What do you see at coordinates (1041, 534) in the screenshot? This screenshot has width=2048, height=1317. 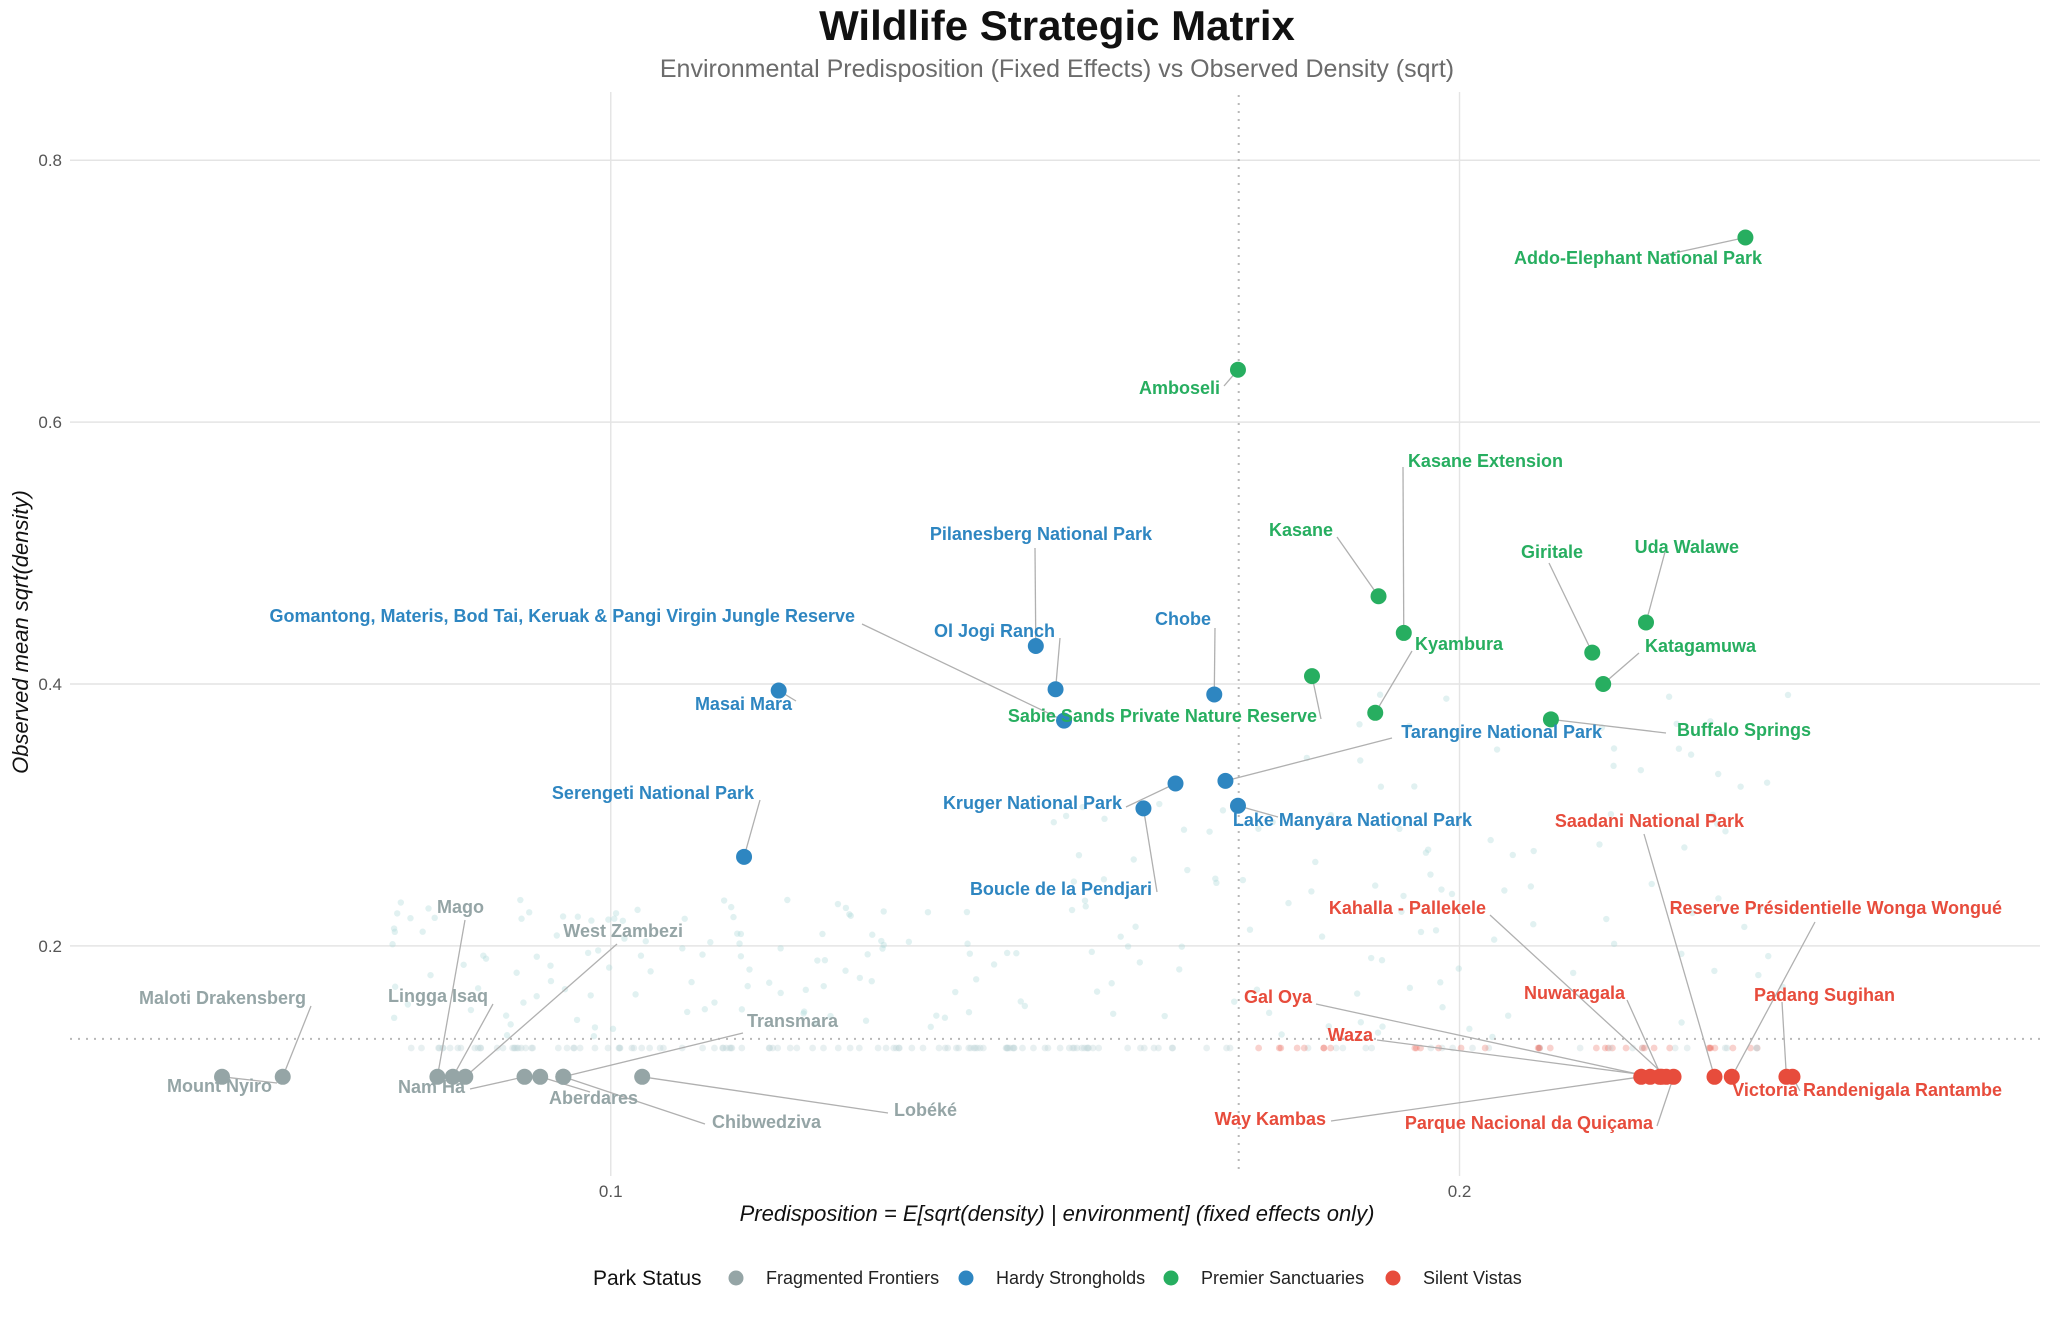 I see `label-pilanesberg-national-park: Pilanesberg National Park` at bounding box center [1041, 534].